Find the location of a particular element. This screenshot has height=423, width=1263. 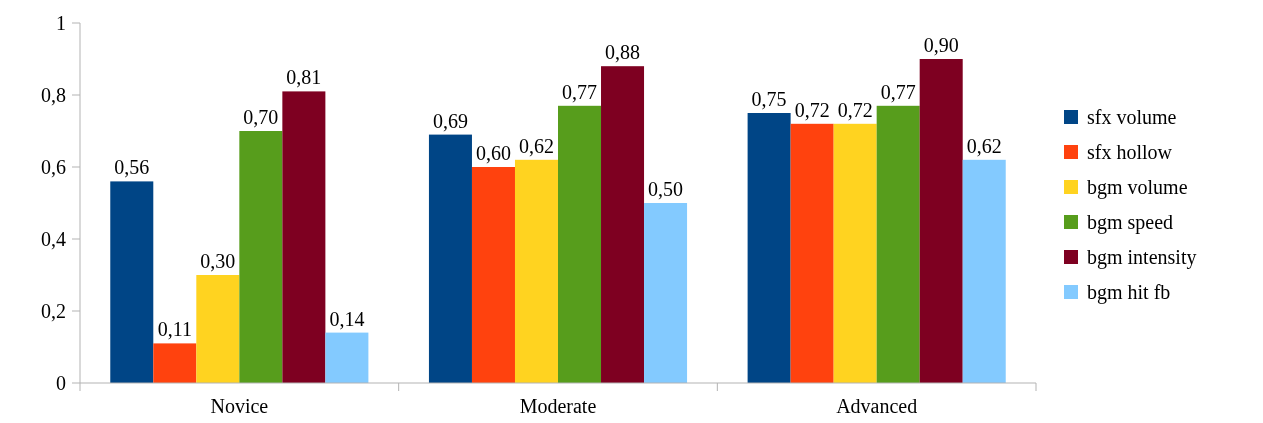

data-label: 0,75 is located at coordinates (769, 99).